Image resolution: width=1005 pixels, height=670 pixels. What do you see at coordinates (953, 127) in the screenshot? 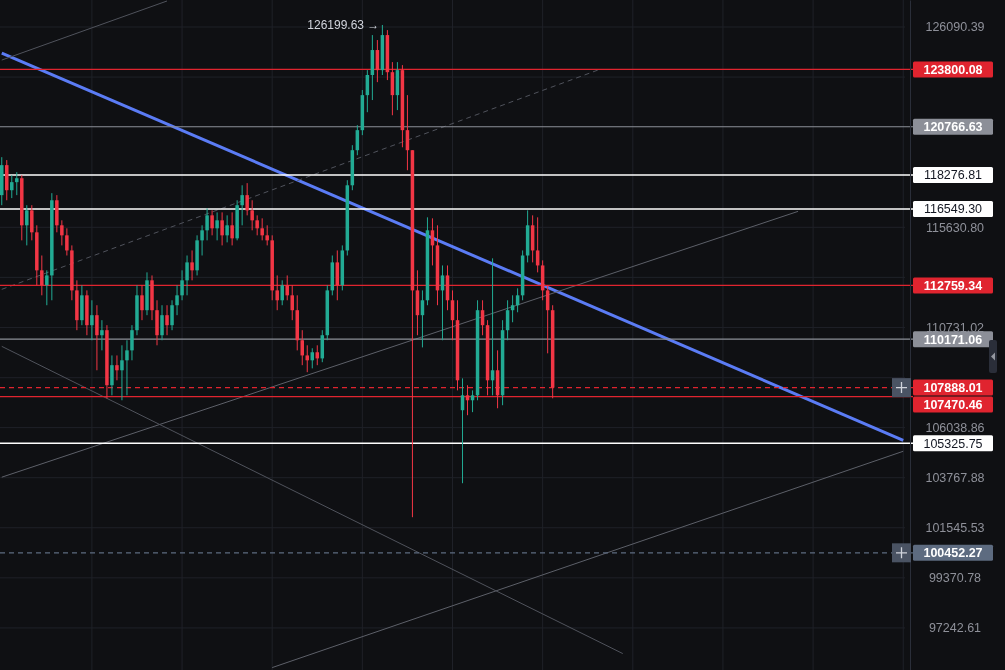
I see `ref-line-label: 120766.63` at bounding box center [953, 127].